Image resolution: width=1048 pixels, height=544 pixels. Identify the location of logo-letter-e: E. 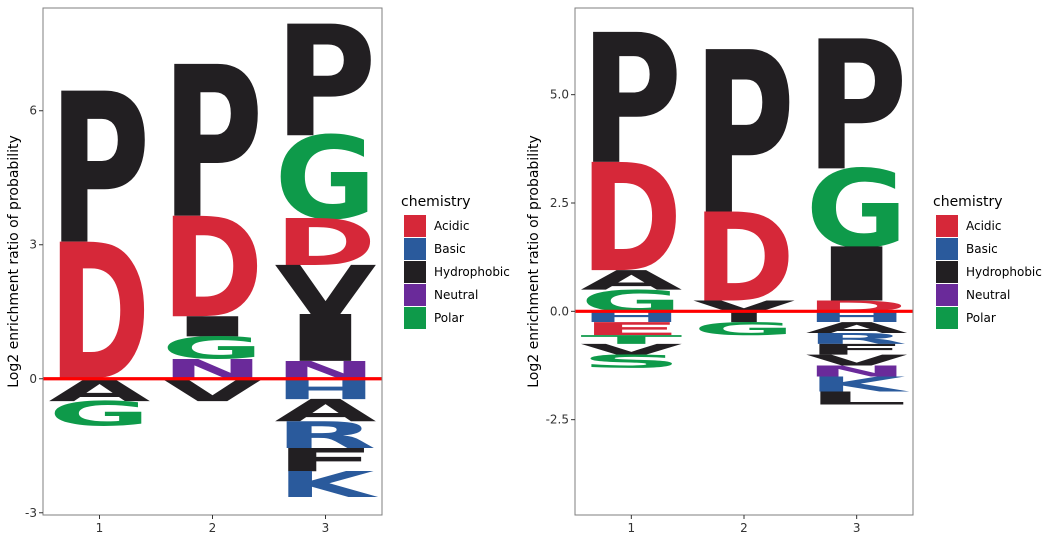
(631, 329).